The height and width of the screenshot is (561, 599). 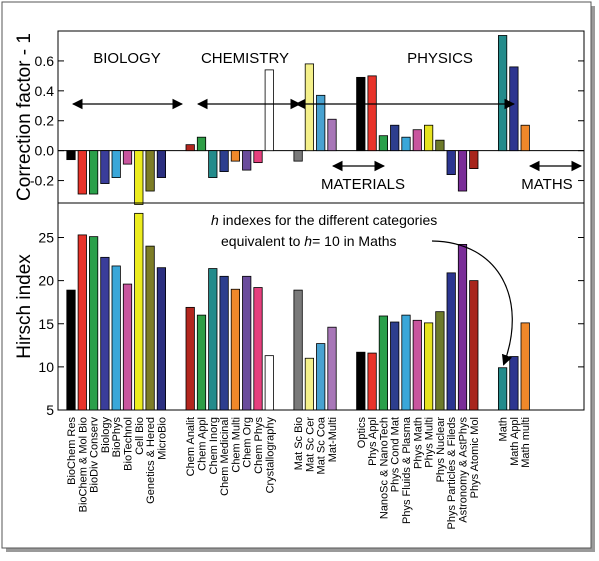 What do you see at coordinates (191, 446) in the screenshot?
I see `category-label-9: Chem Analit` at bounding box center [191, 446].